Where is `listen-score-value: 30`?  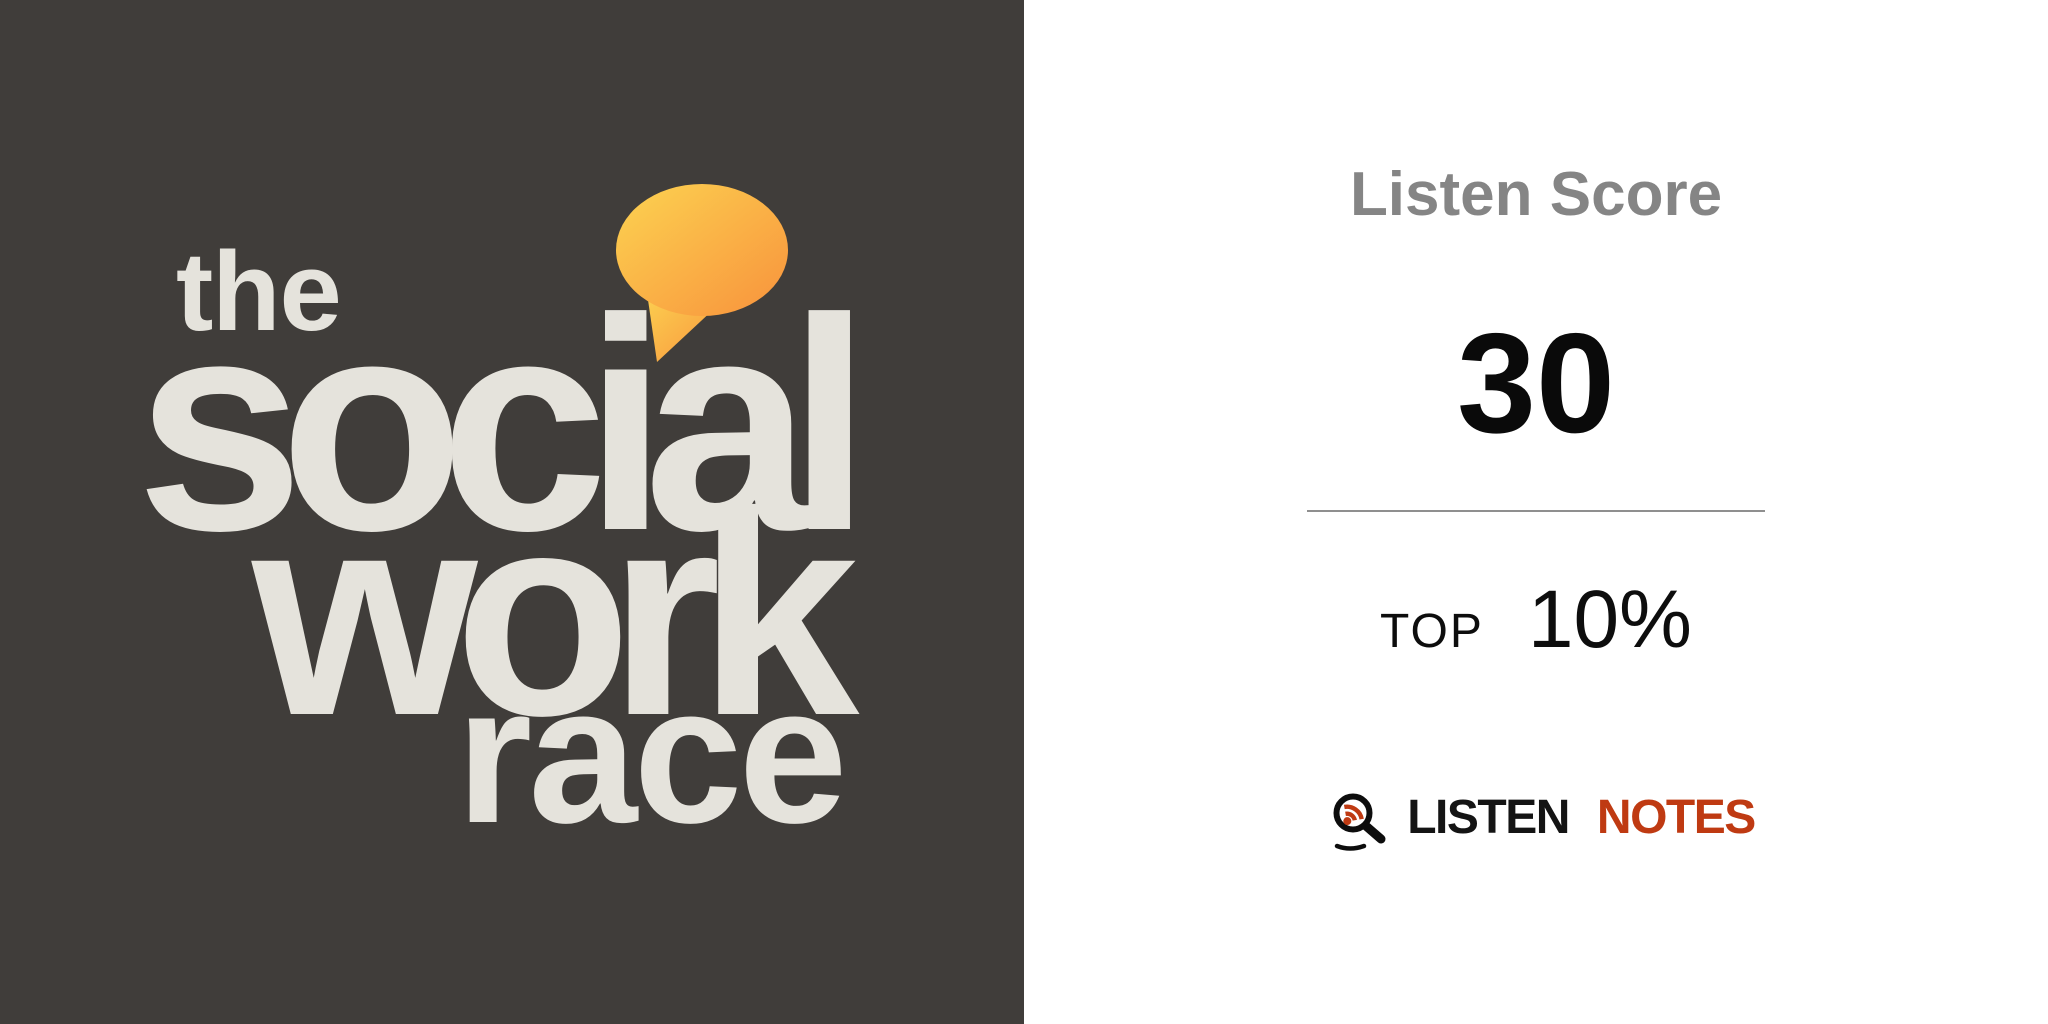
listen-score-value: 30 is located at coordinates (1536, 383).